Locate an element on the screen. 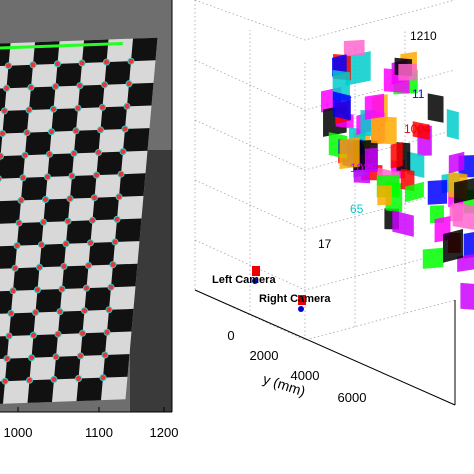 This screenshot has width=474, height=474. pose-label: 17 is located at coordinates (325, 244).